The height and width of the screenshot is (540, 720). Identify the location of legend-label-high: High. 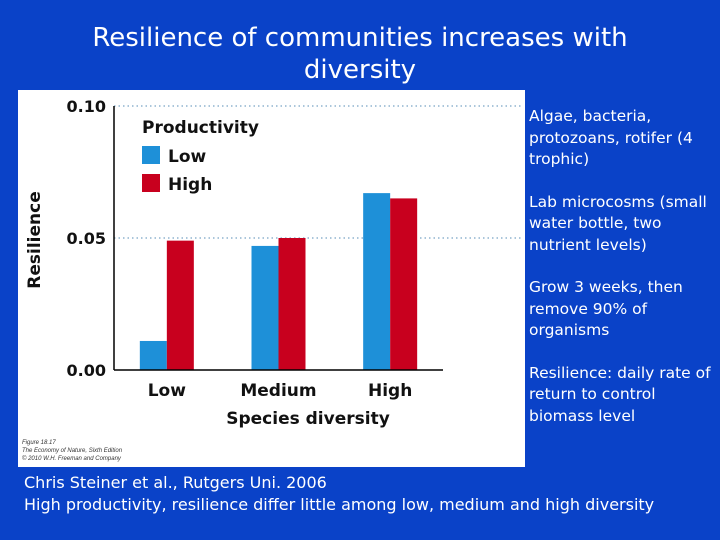
(190, 185).